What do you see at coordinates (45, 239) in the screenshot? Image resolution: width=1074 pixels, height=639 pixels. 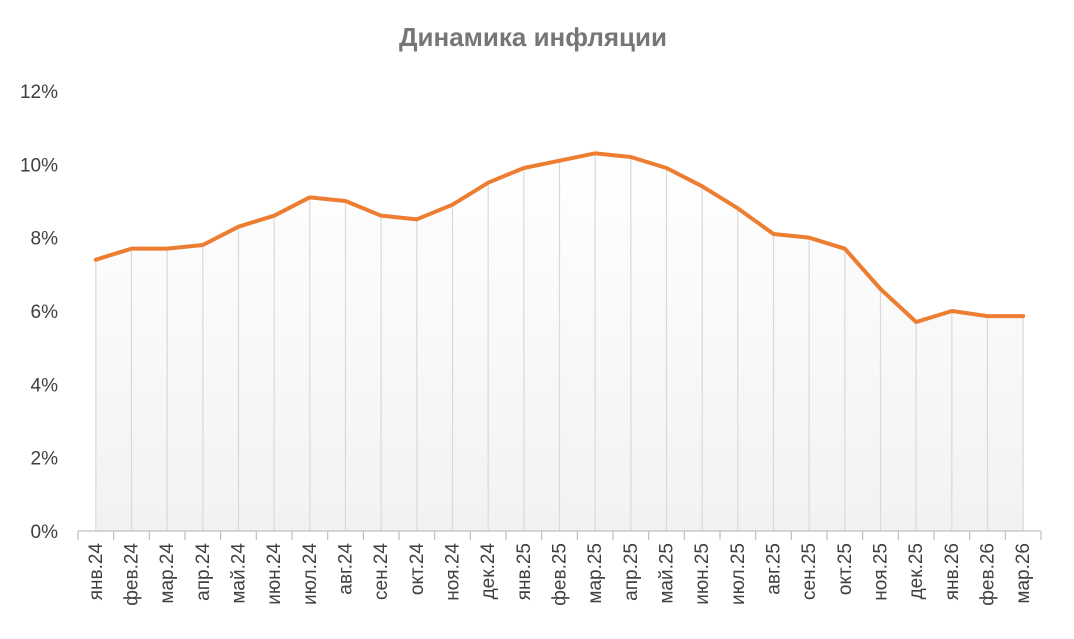 I see `y-tick-label: 8%` at bounding box center [45, 239].